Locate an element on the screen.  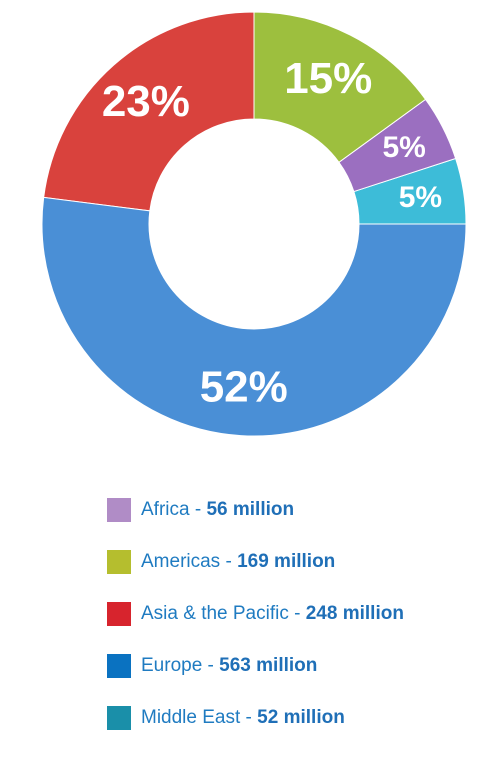
slice-americas is located at coordinates (340, 87).